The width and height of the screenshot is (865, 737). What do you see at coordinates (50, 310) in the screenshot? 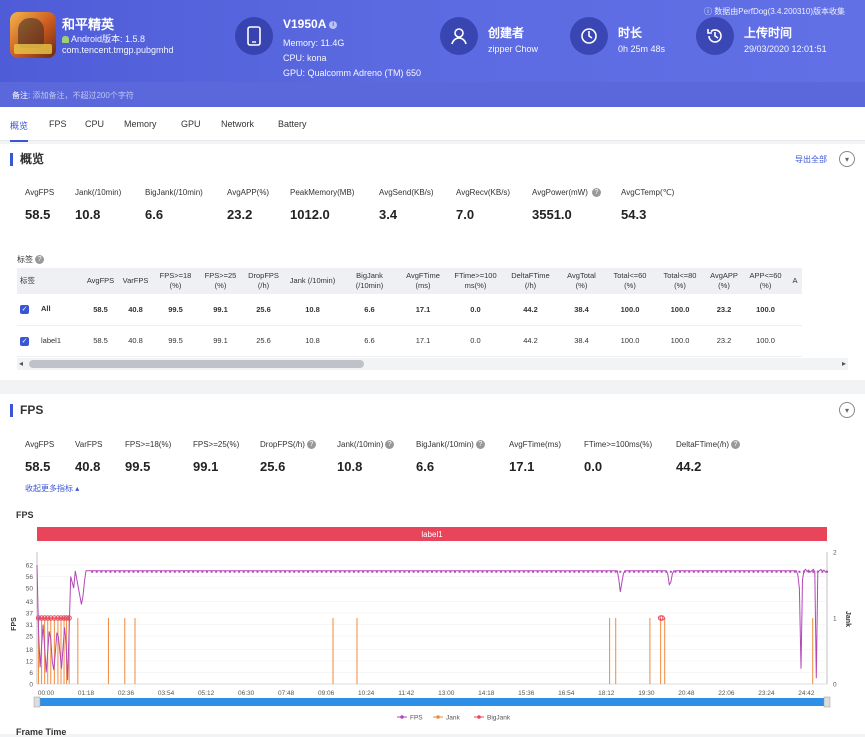
I see `row-label-cell: ✓ All` at bounding box center [50, 310].